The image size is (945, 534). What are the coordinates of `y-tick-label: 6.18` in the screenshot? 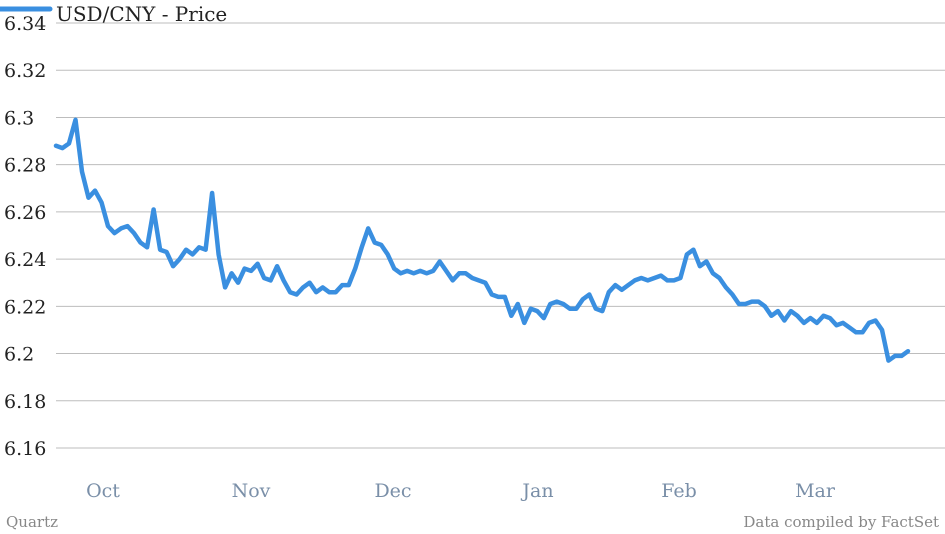 It's located at (25, 402).